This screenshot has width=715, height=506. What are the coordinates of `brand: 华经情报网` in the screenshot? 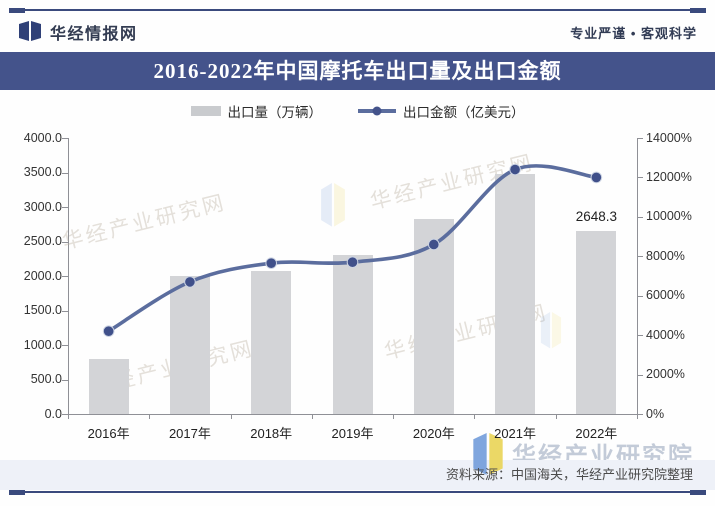 It's located at (78, 32).